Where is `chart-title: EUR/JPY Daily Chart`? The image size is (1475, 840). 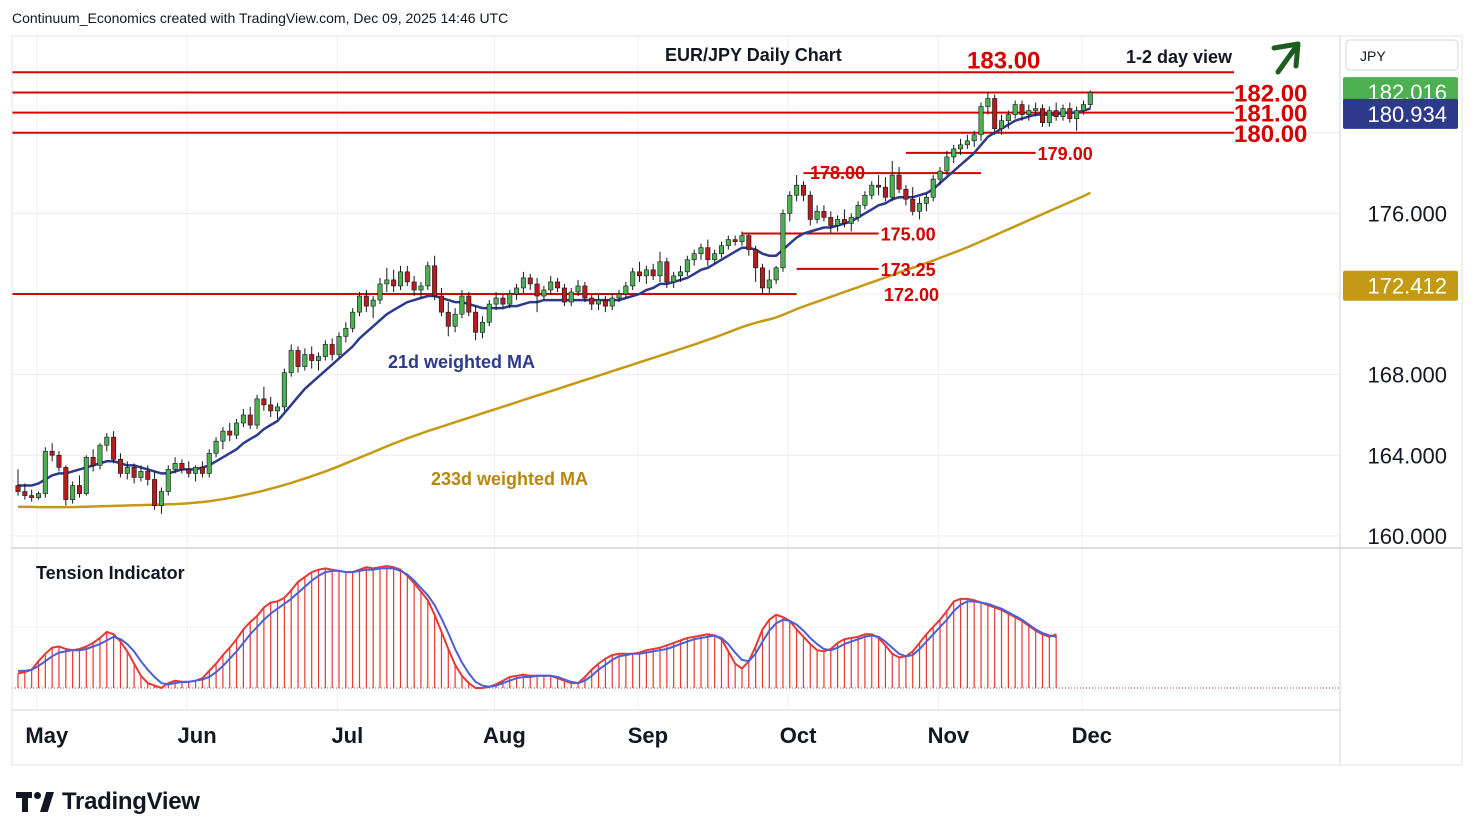
chart-title: EUR/JPY Daily Chart is located at coordinates (753, 55).